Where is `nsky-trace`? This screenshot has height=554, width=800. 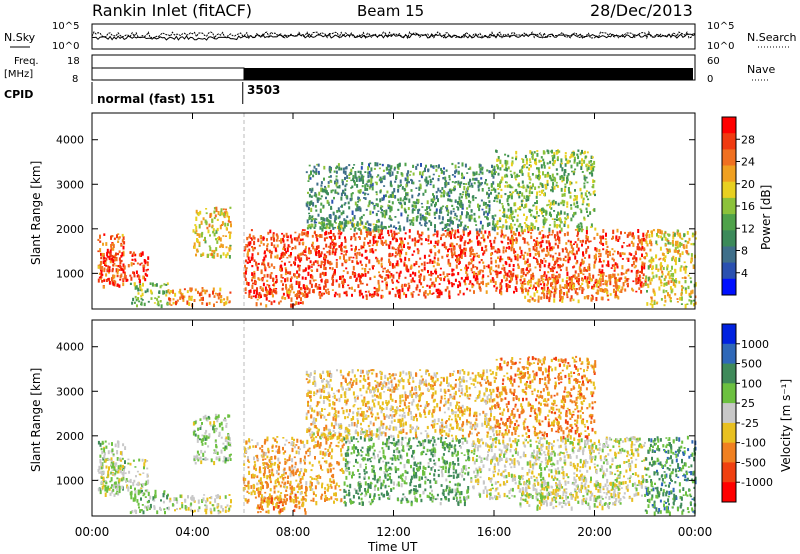 nsky-trace is located at coordinates (393, 37).